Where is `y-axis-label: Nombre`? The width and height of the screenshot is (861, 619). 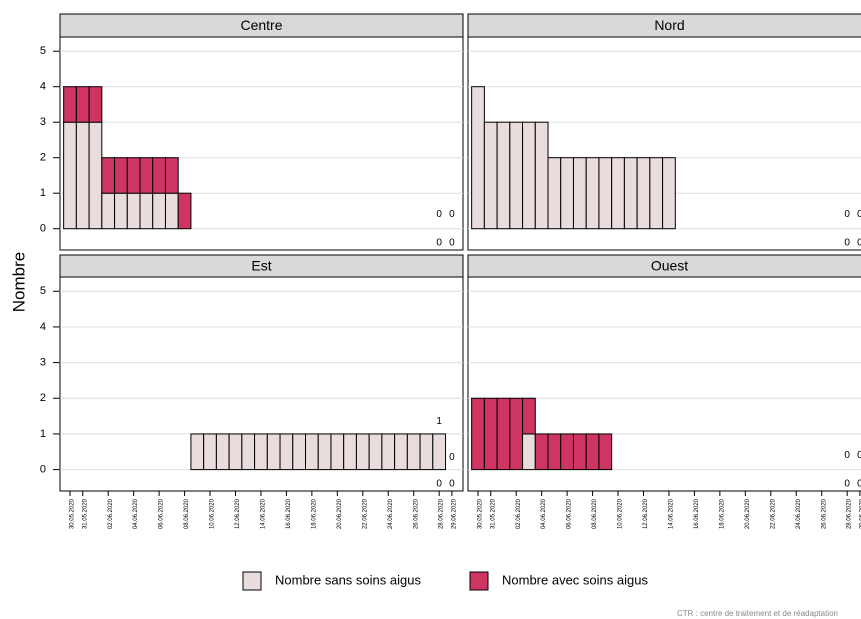 y-axis-label: Nombre is located at coordinates (18, 282).